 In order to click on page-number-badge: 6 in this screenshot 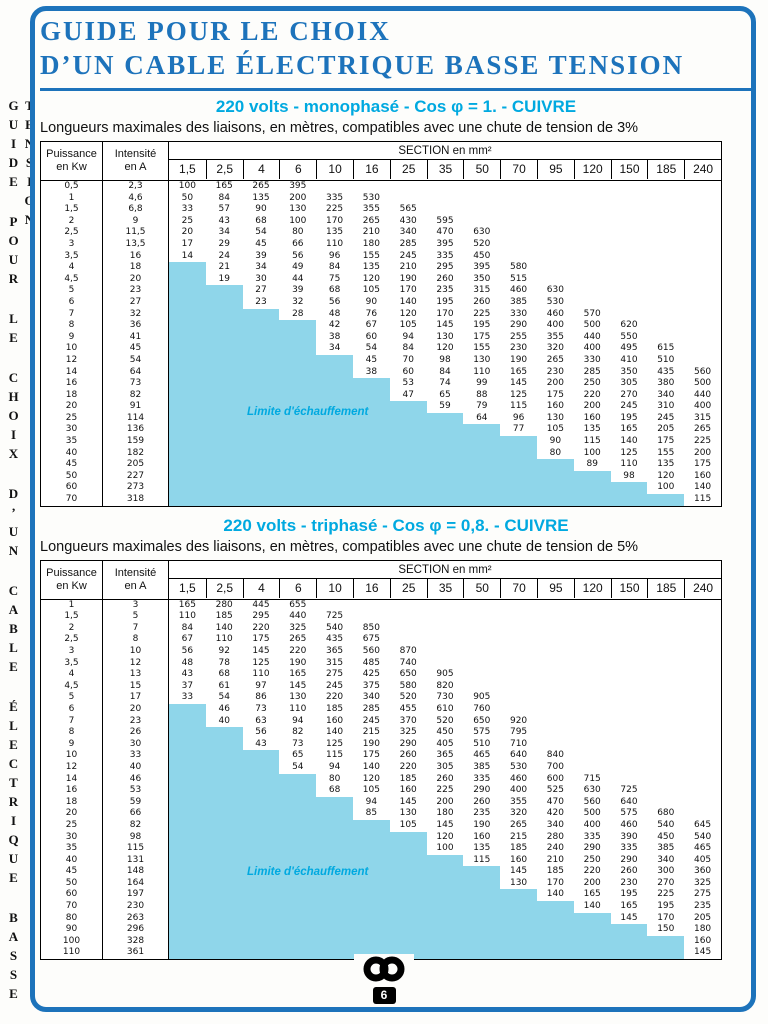, I will do `click(384, 995)`.